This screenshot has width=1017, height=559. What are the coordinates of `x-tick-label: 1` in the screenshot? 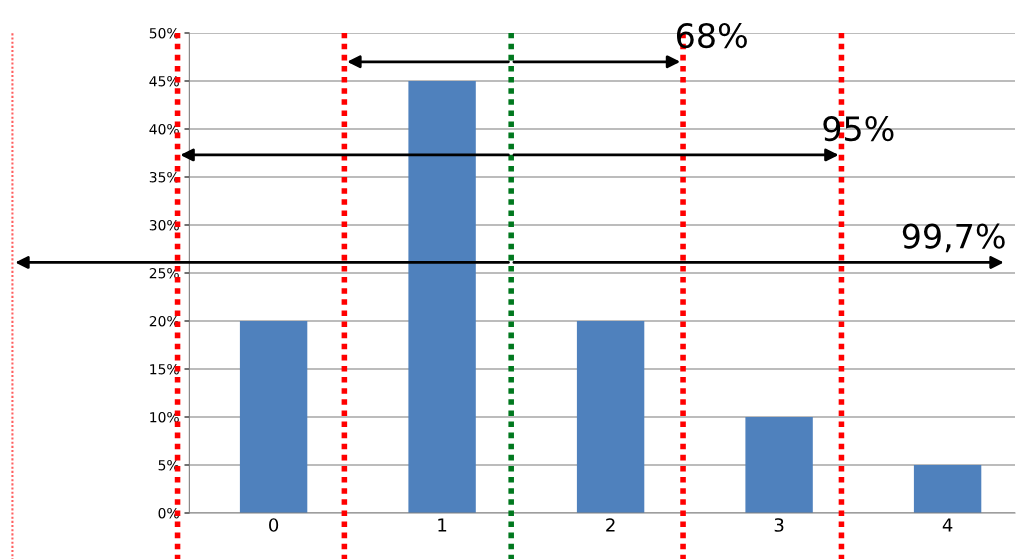 It's located at (442, 525).